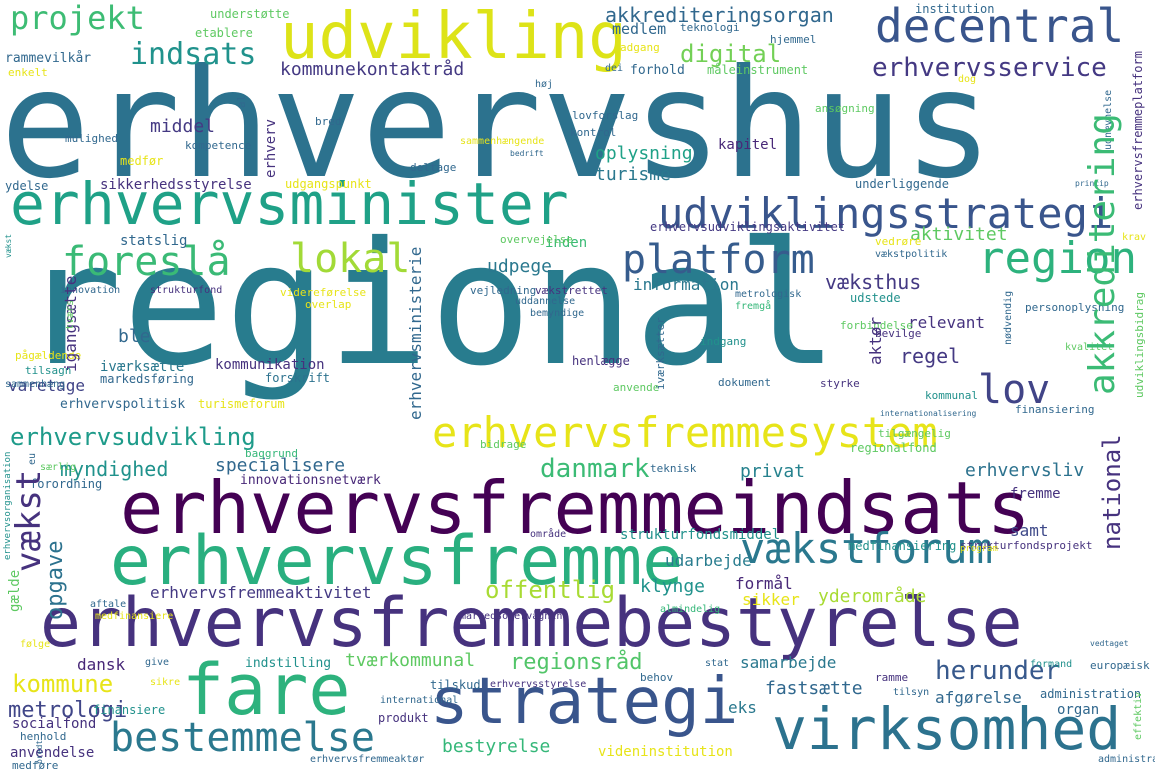 This screenshot has width=1155, height=770. Describe the element at coordinates (241, 404) in the screenshot. I see `word-turismeforum: turismeforum` at that location.